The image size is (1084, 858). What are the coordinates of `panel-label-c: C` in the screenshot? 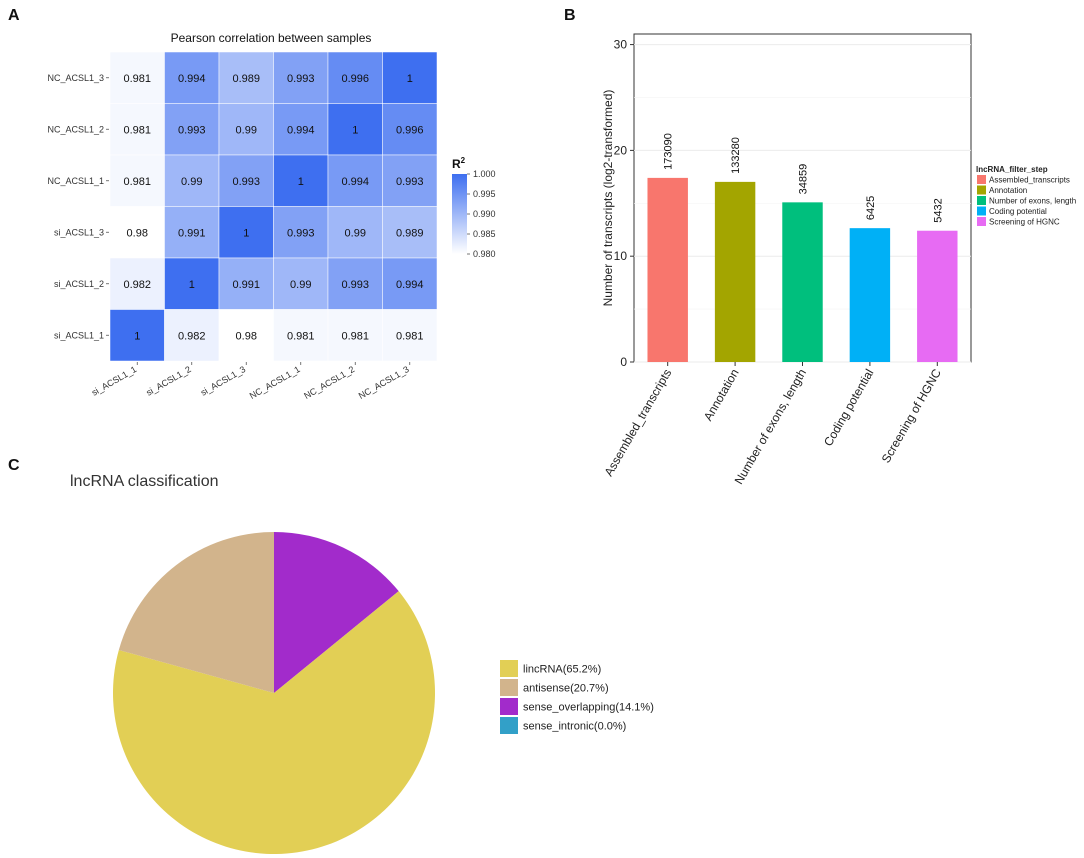 It's located at (14, 465).